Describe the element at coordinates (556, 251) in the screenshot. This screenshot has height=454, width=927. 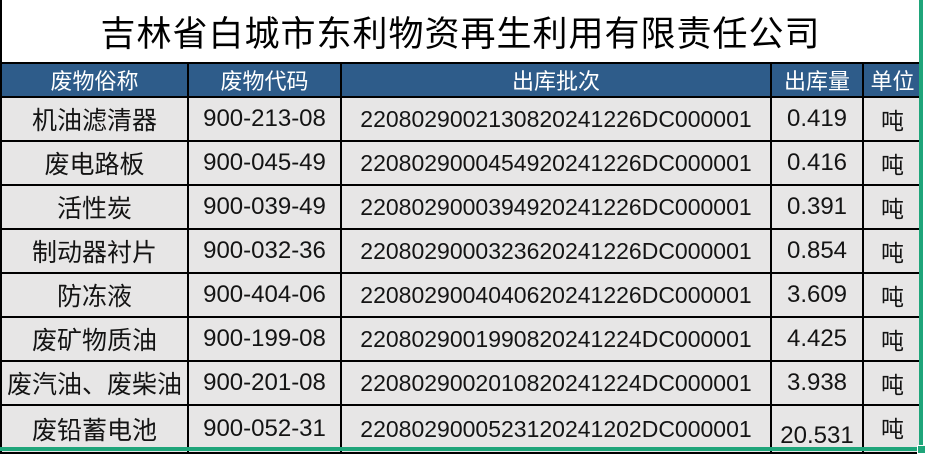
I see `cell-batch: 2208029000323620241226DC000001` at that location.